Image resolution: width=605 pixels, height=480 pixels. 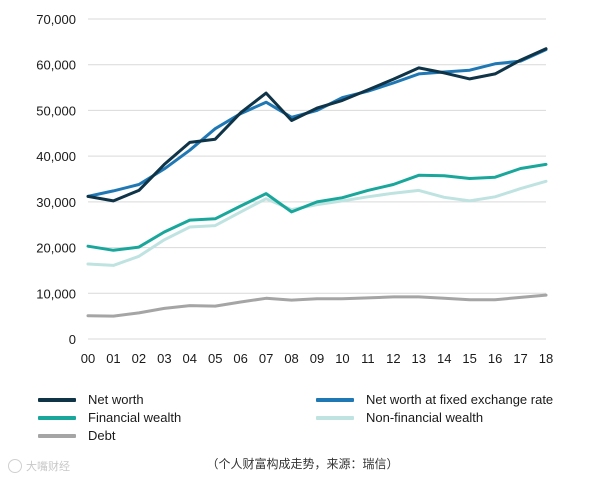 I want to click on series-line-debt, so click(x=317, y=305).